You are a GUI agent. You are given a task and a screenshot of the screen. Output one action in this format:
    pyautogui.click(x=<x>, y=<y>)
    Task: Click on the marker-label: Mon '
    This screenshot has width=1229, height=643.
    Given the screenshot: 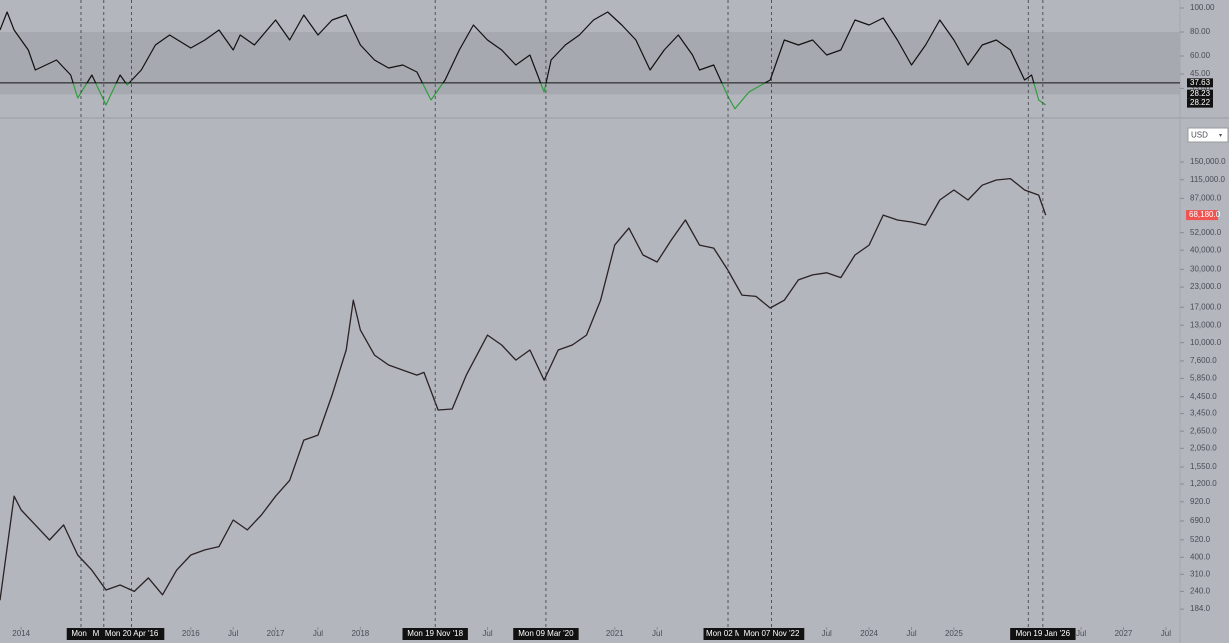 What is the action you would take?
    pyautogui.click(x=81, y=633)
    